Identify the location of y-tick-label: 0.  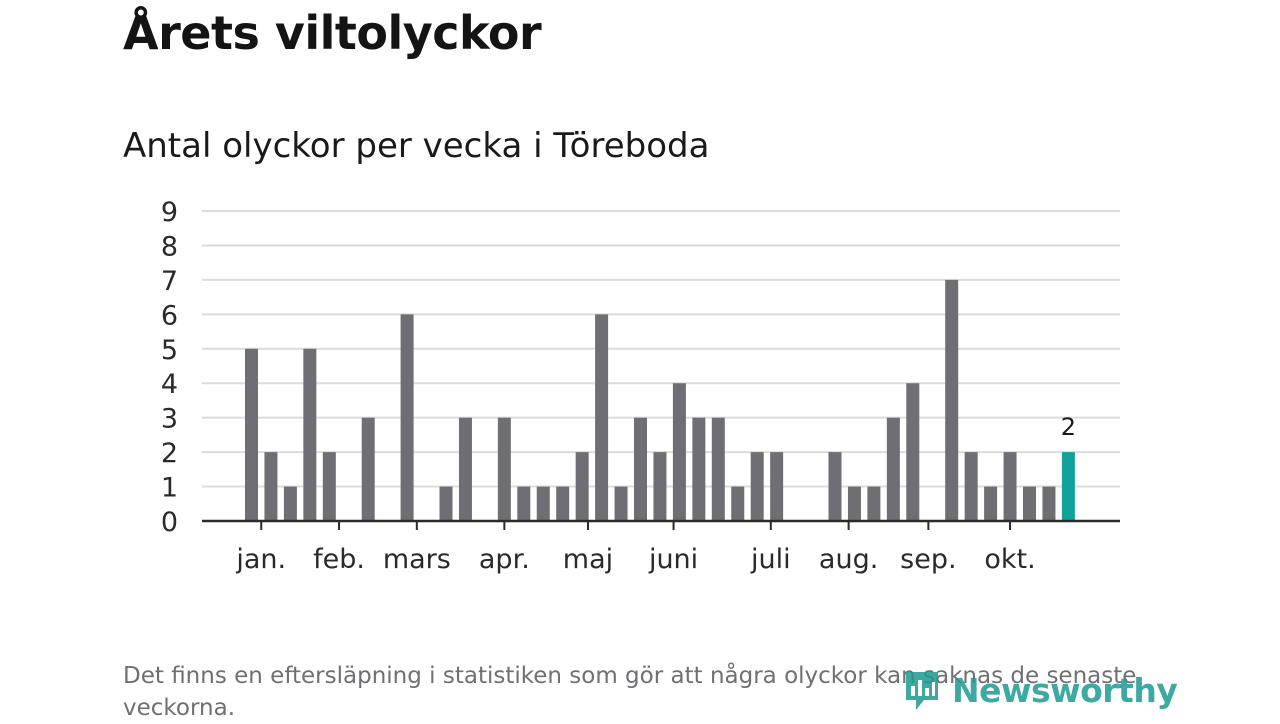
(169, 522).